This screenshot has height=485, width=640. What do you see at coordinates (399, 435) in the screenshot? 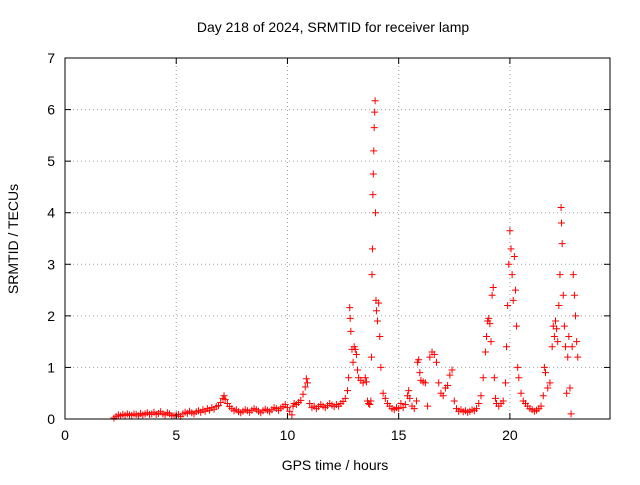
I see `x-tick-label: 15` at bounding box center [399, 435].